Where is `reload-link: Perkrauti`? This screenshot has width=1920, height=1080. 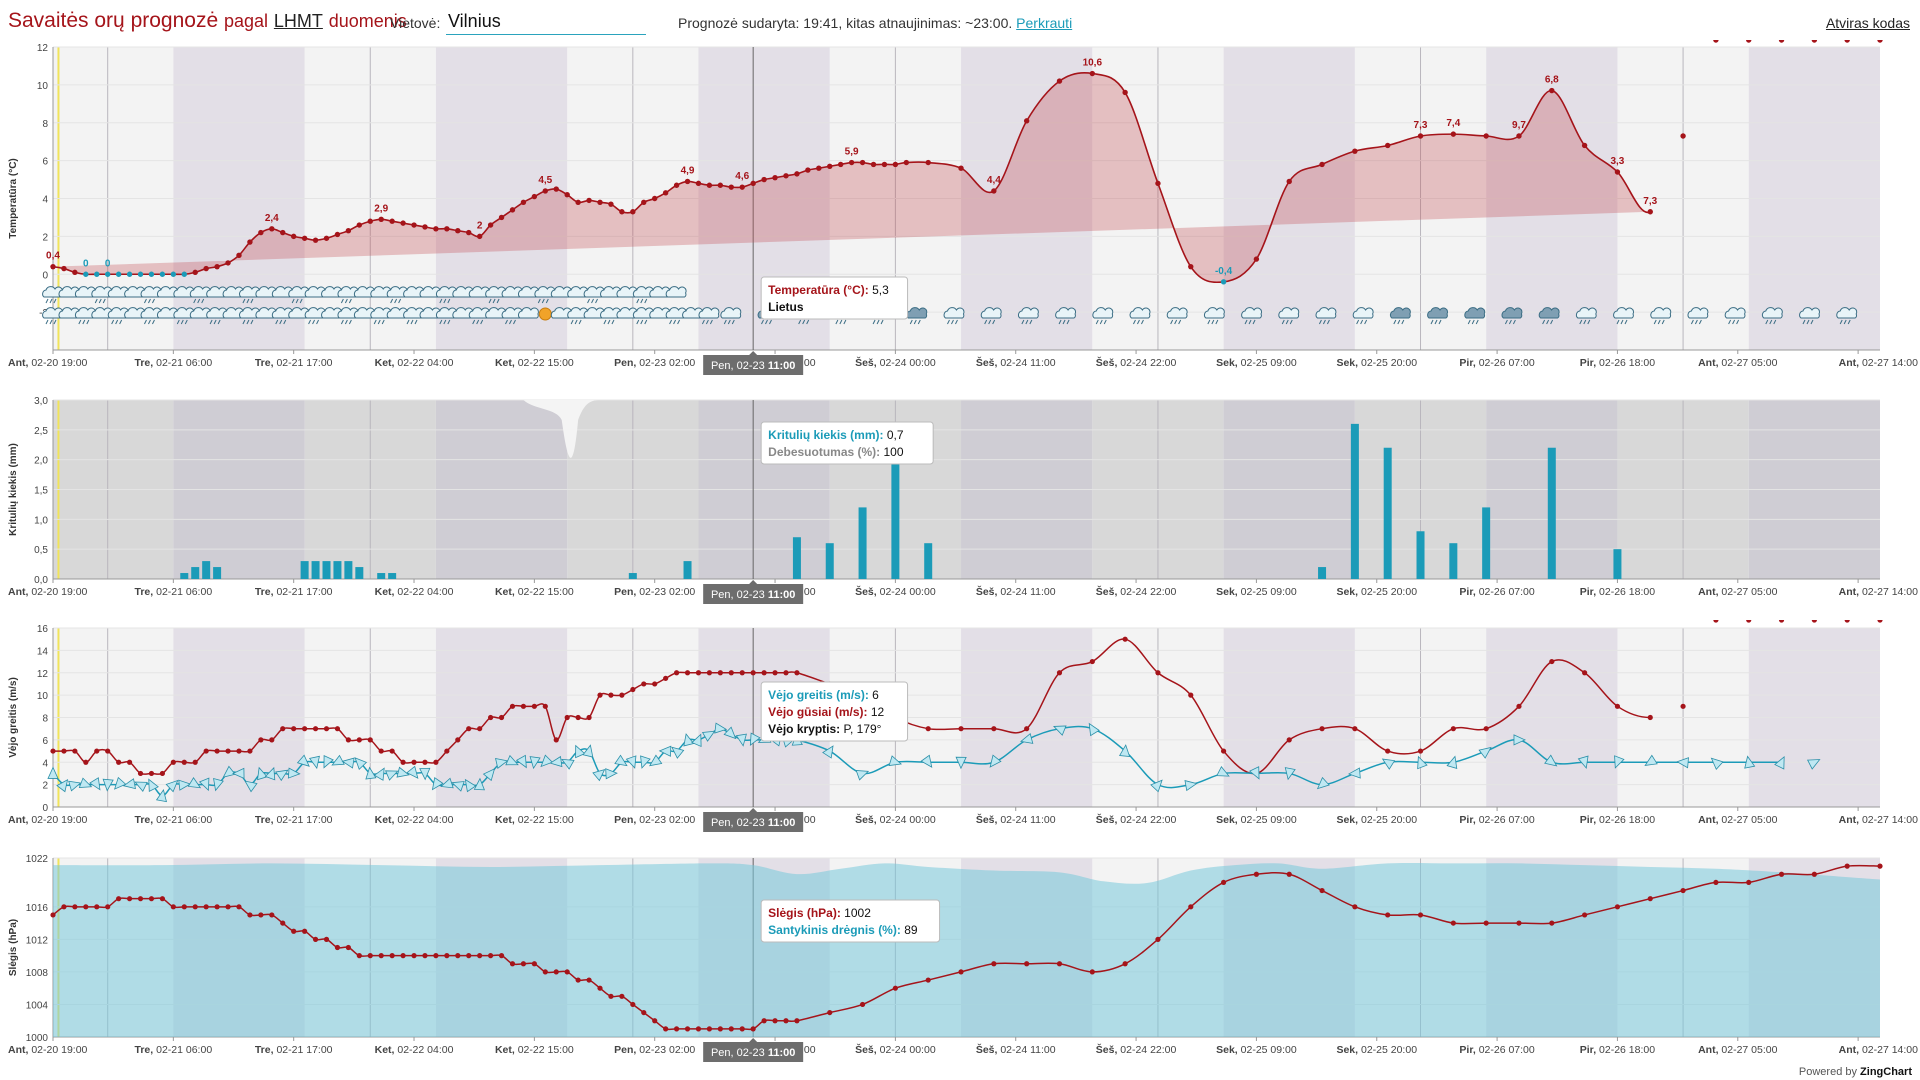
reload-link: Perkrauti is located at coordinates (1044, 23).